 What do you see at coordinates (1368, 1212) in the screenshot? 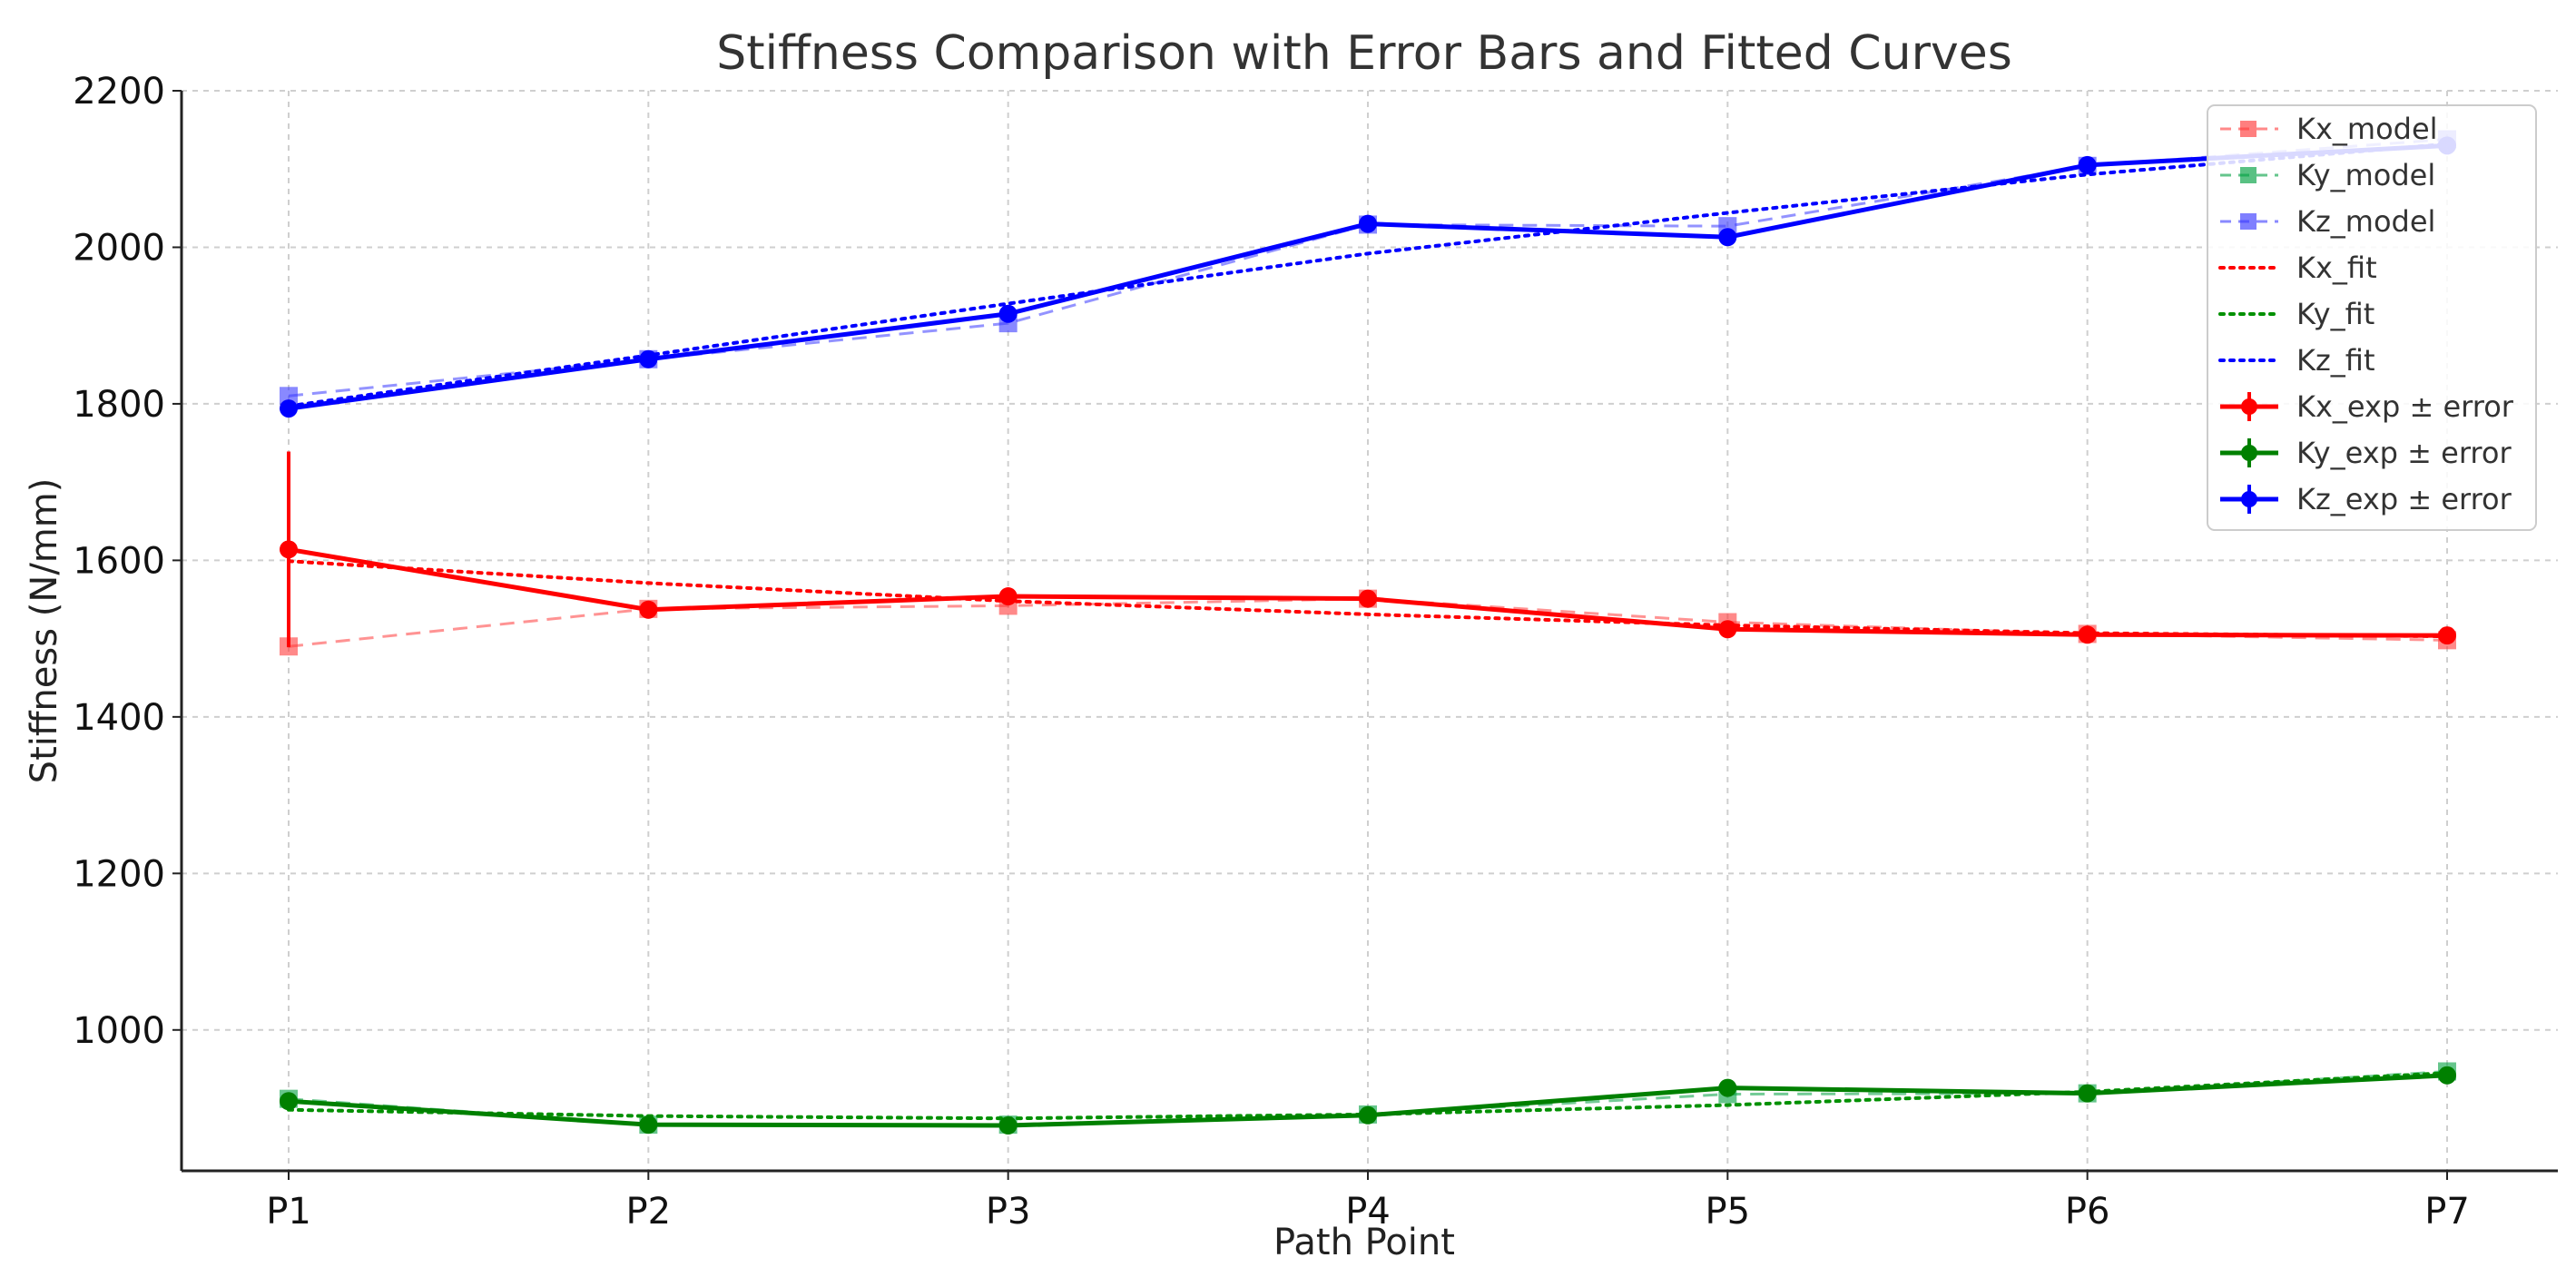
I see `x-tick-label: P4` at bounding box center [1368, 1212].